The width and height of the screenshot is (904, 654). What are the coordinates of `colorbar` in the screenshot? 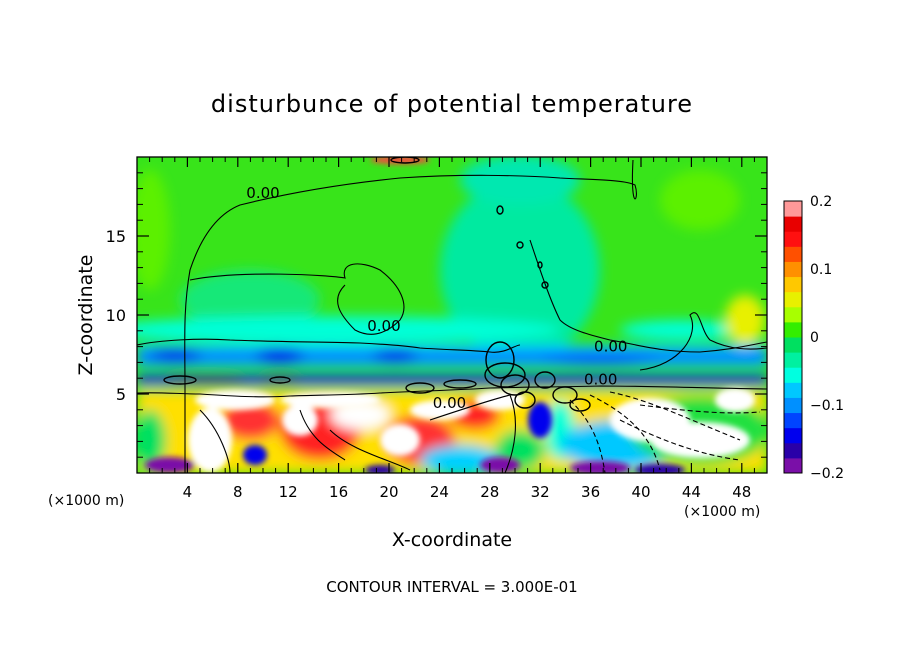 It's located at (793, 337).